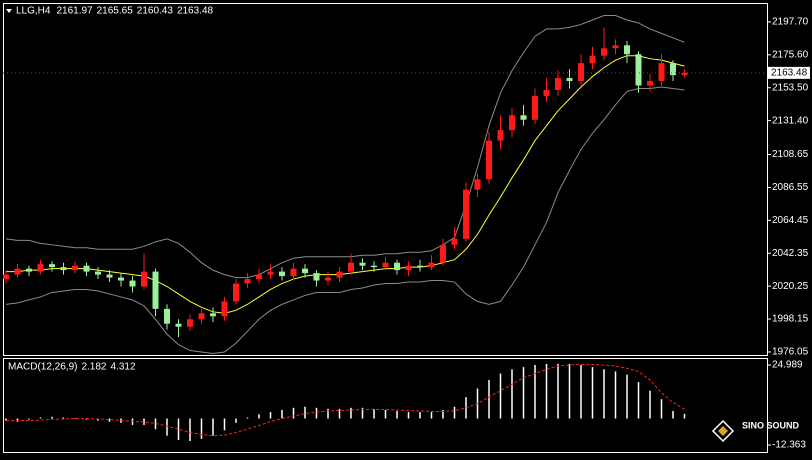 This screenshot has height=460, width=812. What do you see at coordinates (345, 400) in the screenshot?
I see `macd-signal` at bounding box center [345, 400].